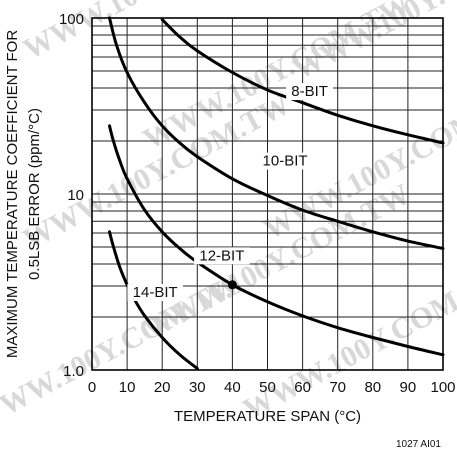  What do you see at coordinates (372, 387) in the screenshot?
I see `x-tick-label: 80` at bounding box center [372, 387].